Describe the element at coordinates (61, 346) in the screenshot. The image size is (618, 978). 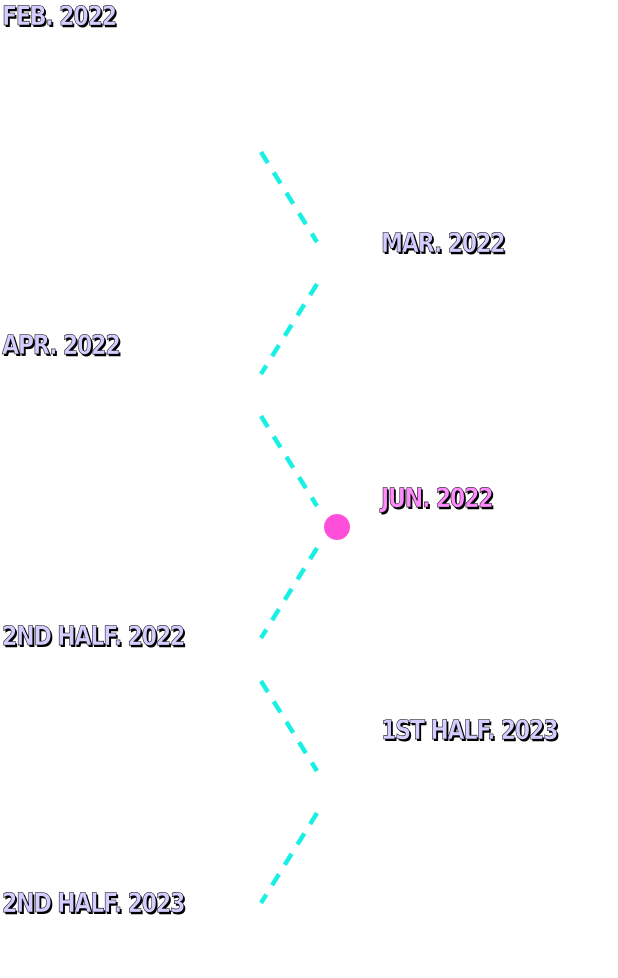
I see `milestone-apr-2022: APR. 2022` at that location.